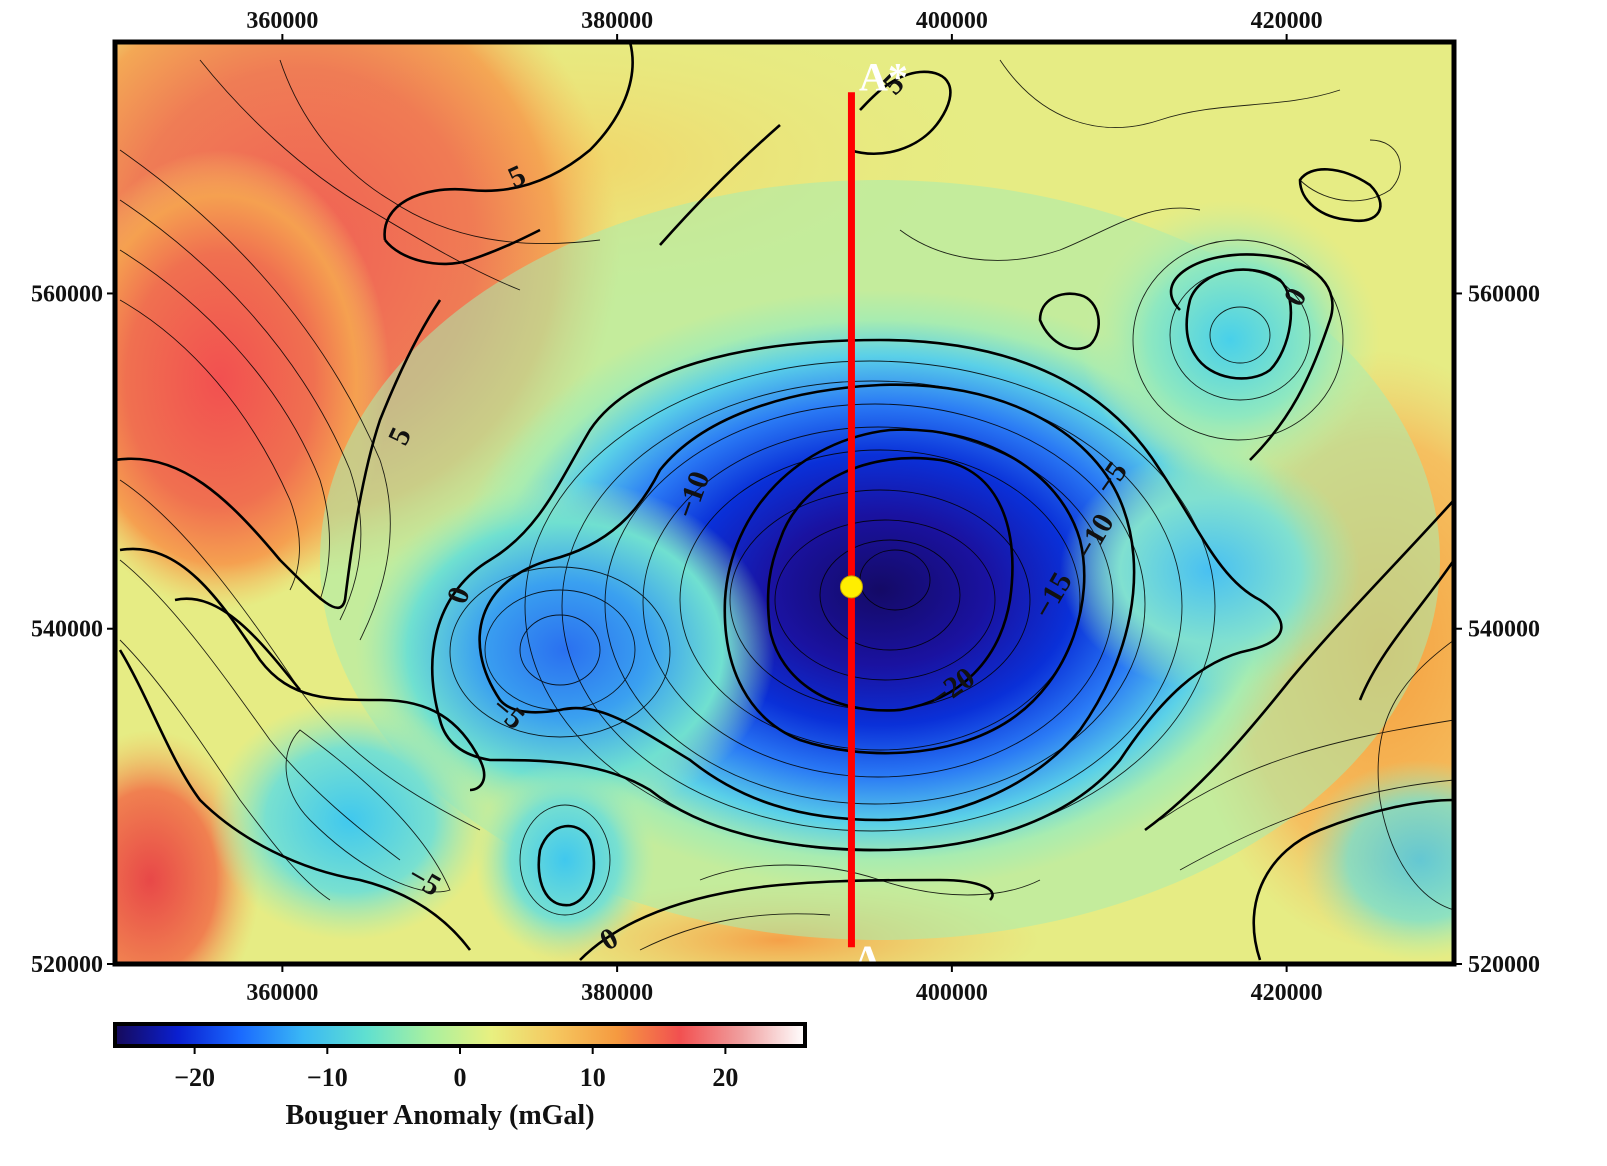  Describe the element at coordinates (617, 21) in the screenshot. I see `x-tick-label-top: 380000` at that location.